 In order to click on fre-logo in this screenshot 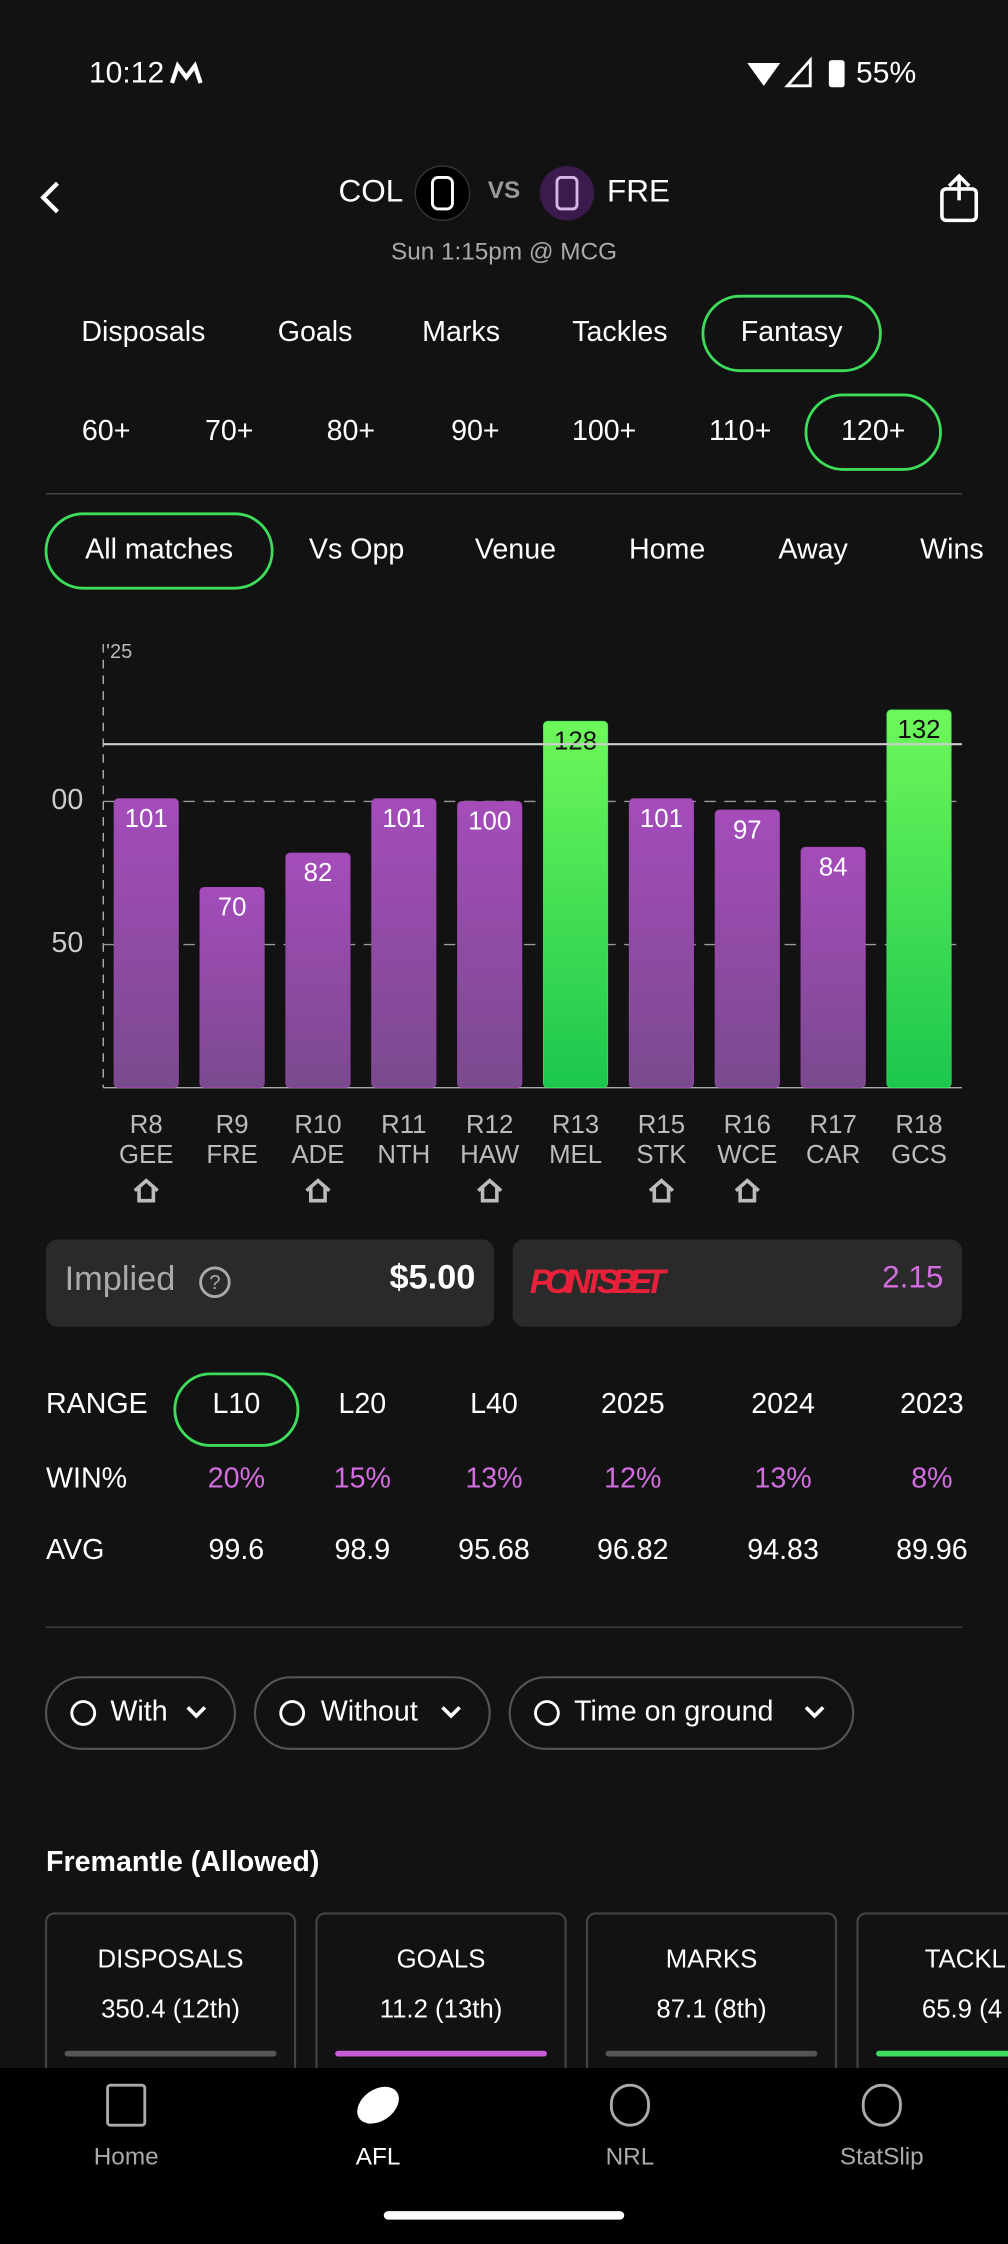, I will do `click(567, 193)`.